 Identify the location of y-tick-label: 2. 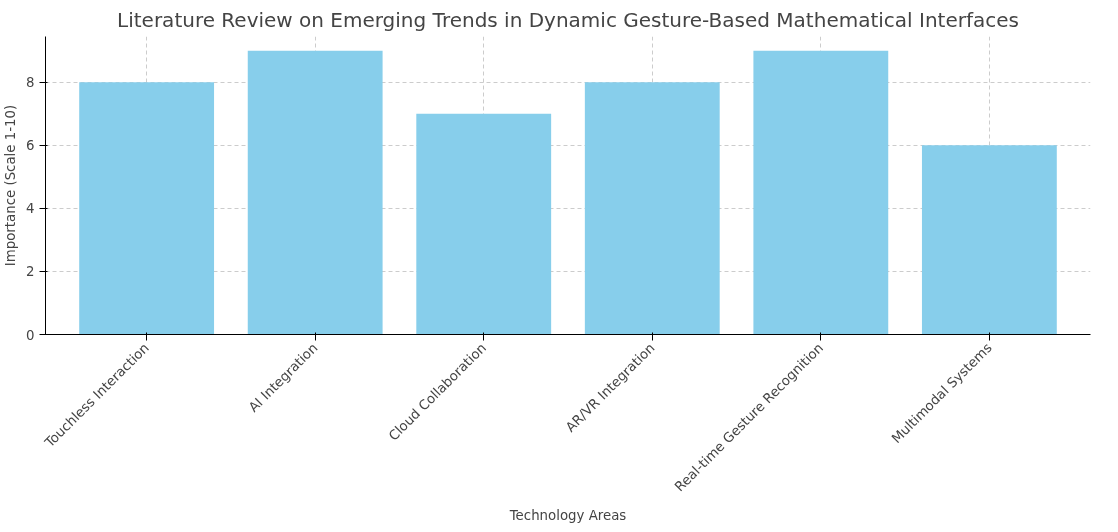
(30, 272).